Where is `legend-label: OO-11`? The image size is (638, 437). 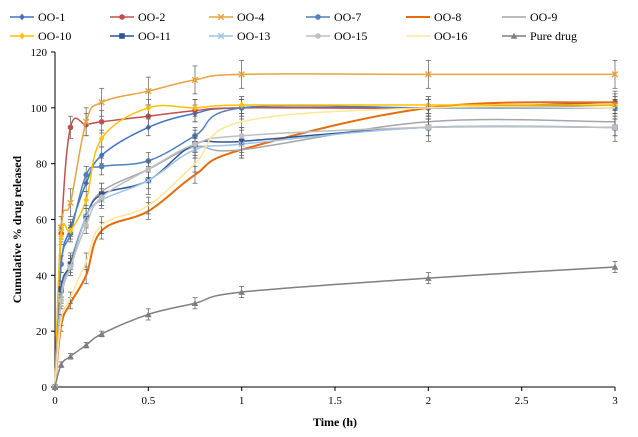 legend-label: OO-11 is located at coordinates (154, 36).